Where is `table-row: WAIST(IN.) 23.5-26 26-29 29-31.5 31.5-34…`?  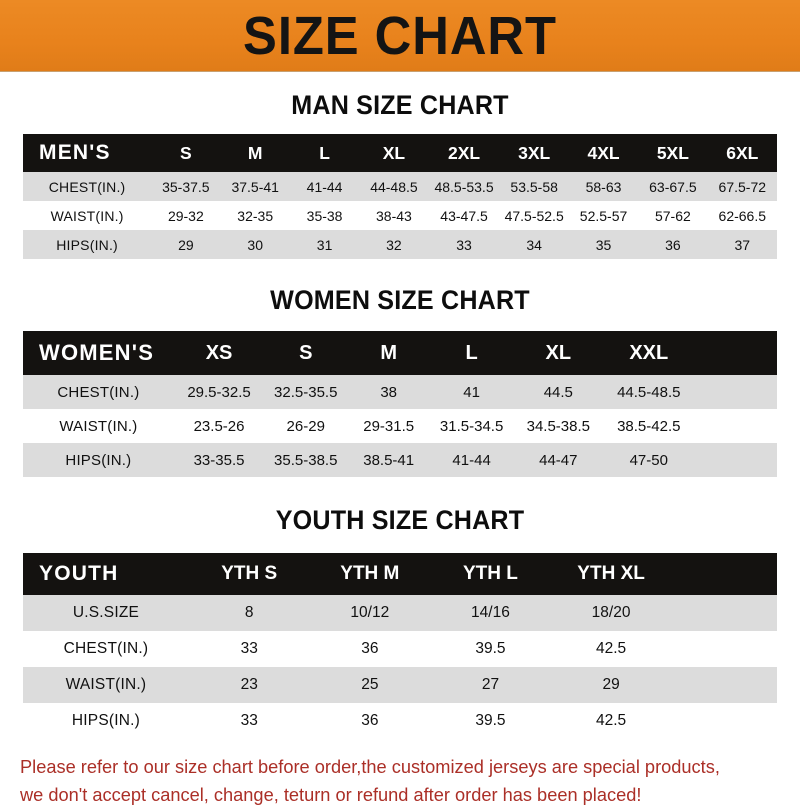
table-row: WAIST(IN.) 23.5-26 26-29 29-31.5 31.5-34… is located at coordinates (400, 426).